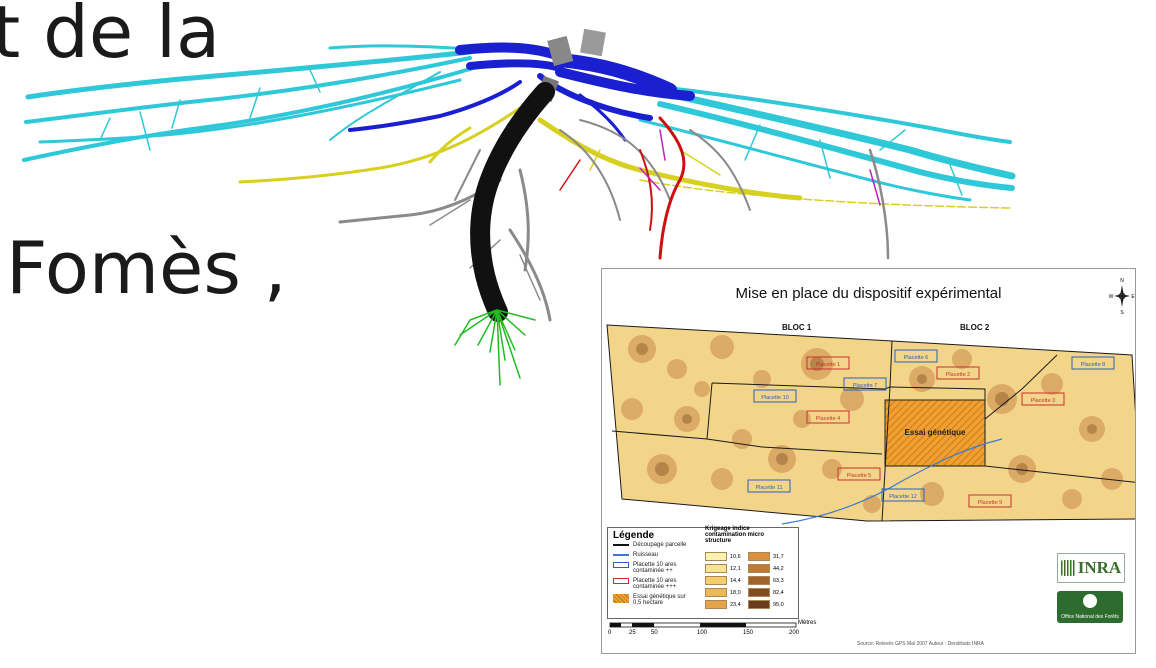  I want to click on kriging-row: 23,4, so click(723, 604).